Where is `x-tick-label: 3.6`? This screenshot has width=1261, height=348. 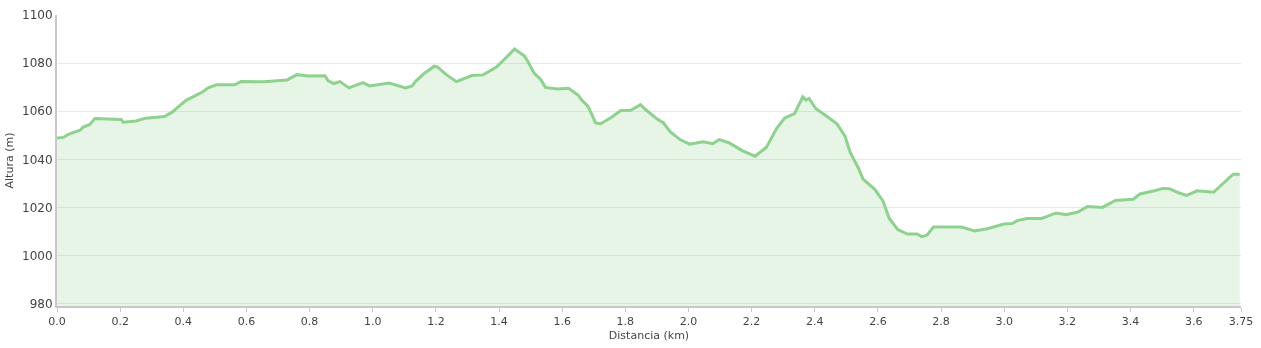 x-tick-label: 3.6 is located at coordinates (1193, 322).